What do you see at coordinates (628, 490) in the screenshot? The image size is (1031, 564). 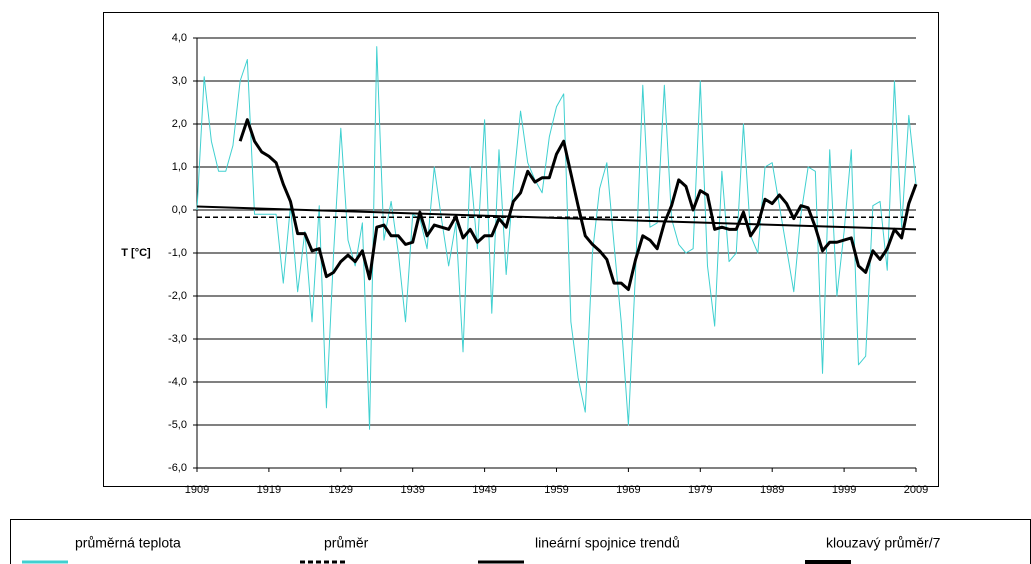 I see `x-tick-label: 1969` at bounding box center [628, 490].